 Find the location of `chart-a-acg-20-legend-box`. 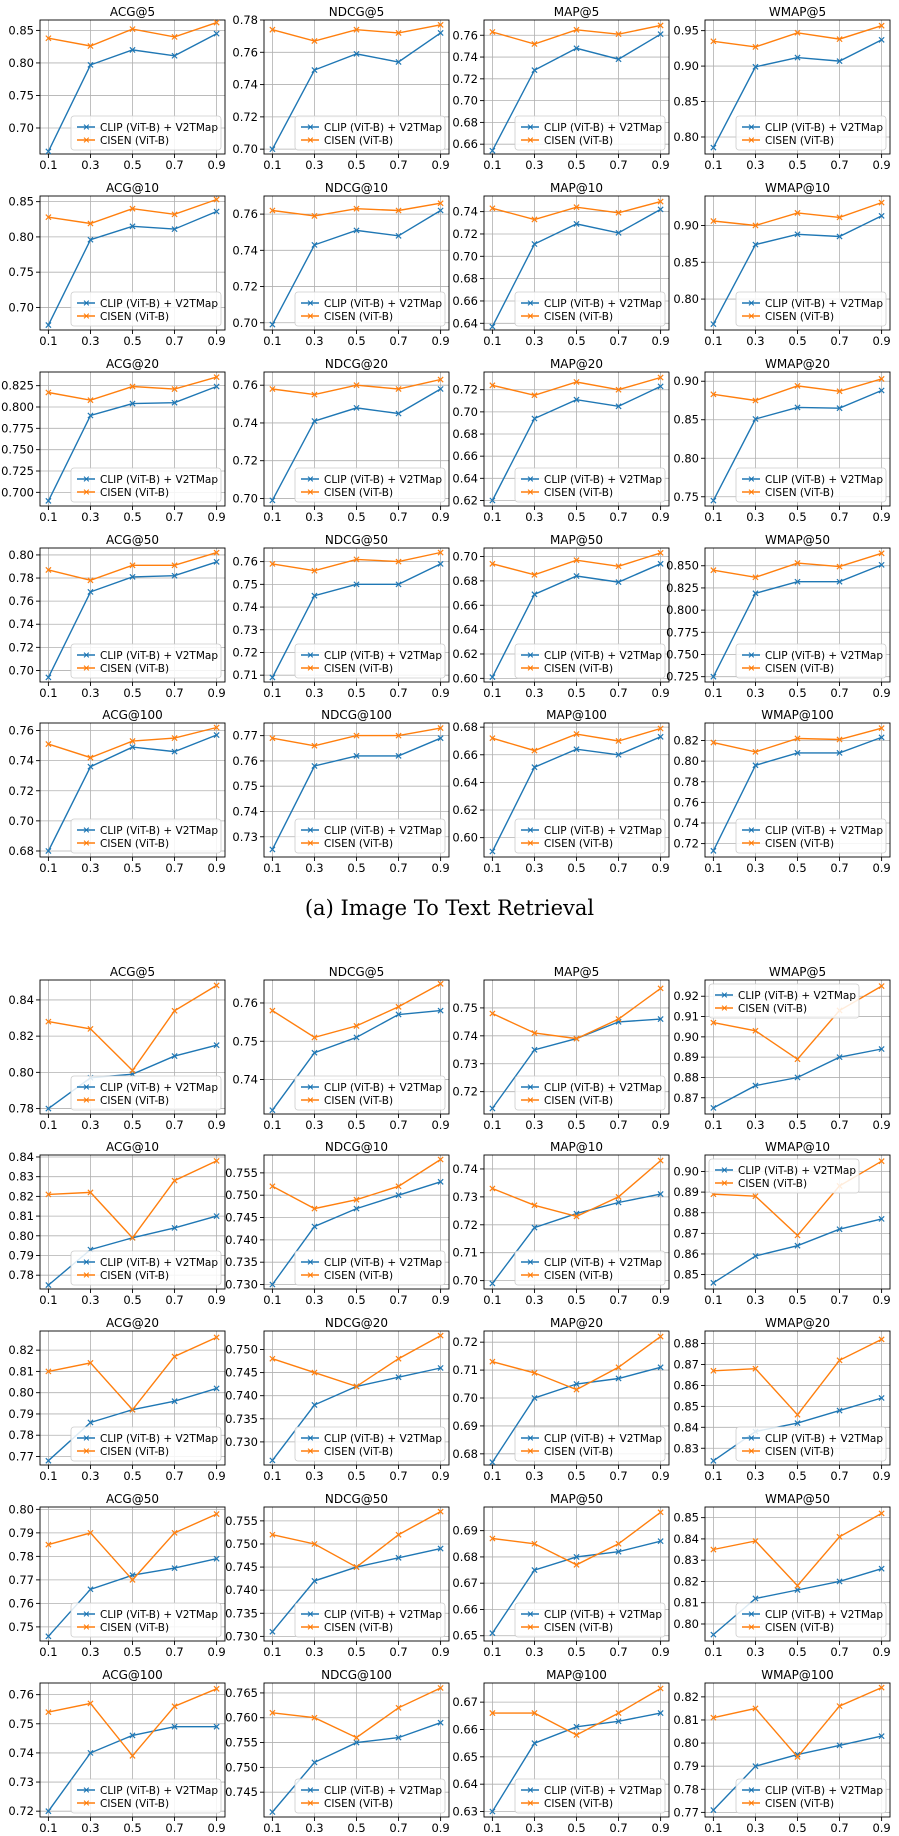

chart-a-acg-20-legend-box is located at coordinates (146, 485).